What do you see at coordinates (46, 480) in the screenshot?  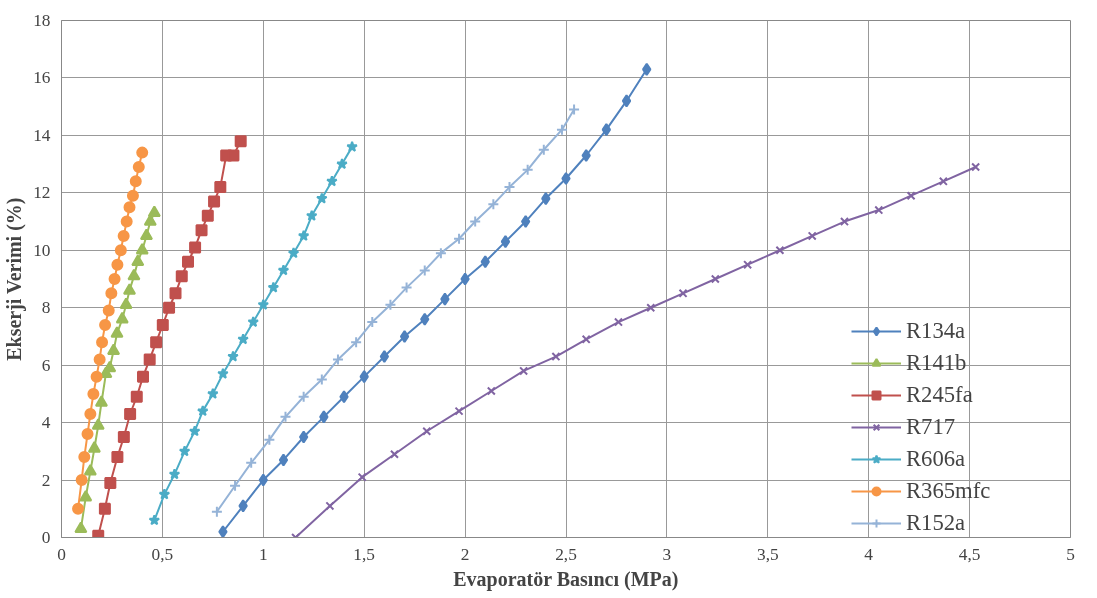 I see `y-tick-label: 2` at bounding box center [46, 480].